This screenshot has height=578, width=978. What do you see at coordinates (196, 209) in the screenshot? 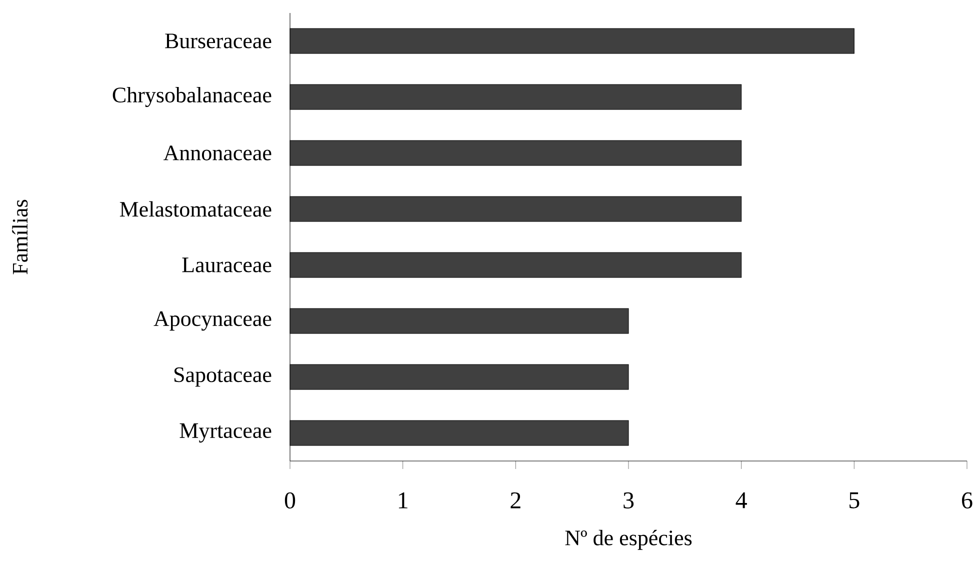
I see `y-tick-label: Melastomataceae` at bounding box center [196, 209].